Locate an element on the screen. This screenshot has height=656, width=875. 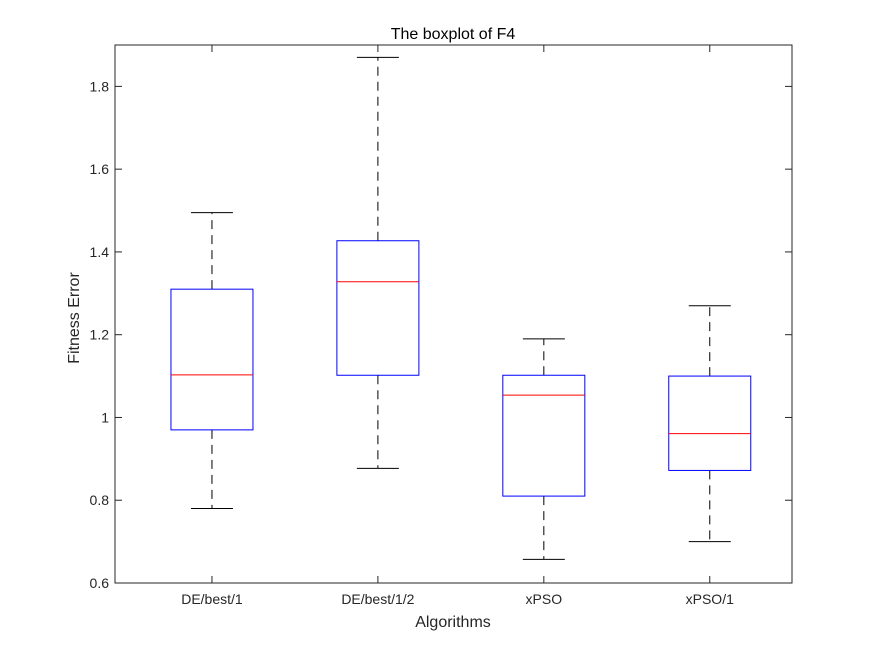
y-tick-label: 1.6 is located at coordinates (100, 169).